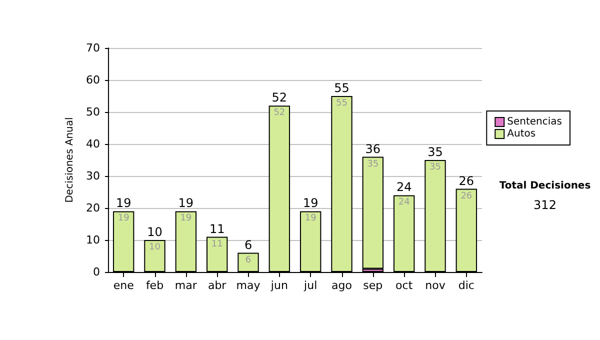  I want to click on total-label: 36, so click(373, 149).